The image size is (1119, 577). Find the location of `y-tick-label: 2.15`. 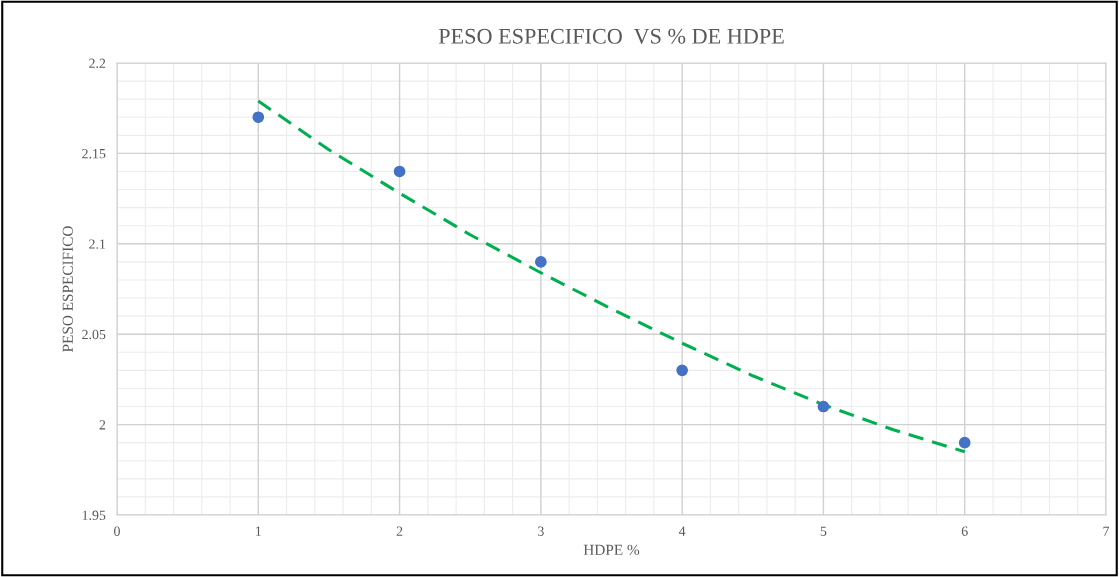

y-tick-label: 2.15 is located at coordinates (94, 154).